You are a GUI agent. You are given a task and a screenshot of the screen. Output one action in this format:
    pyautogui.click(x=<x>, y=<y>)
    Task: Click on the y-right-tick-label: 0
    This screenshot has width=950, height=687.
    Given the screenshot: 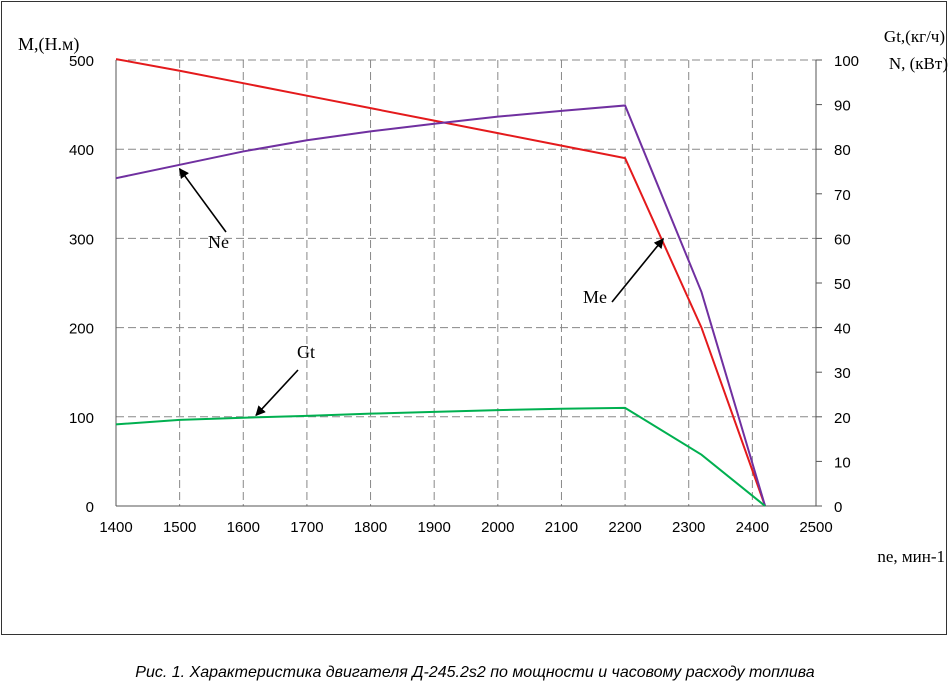 What is the action you would take?
    pyautogui.click(x=838, y=507)
    